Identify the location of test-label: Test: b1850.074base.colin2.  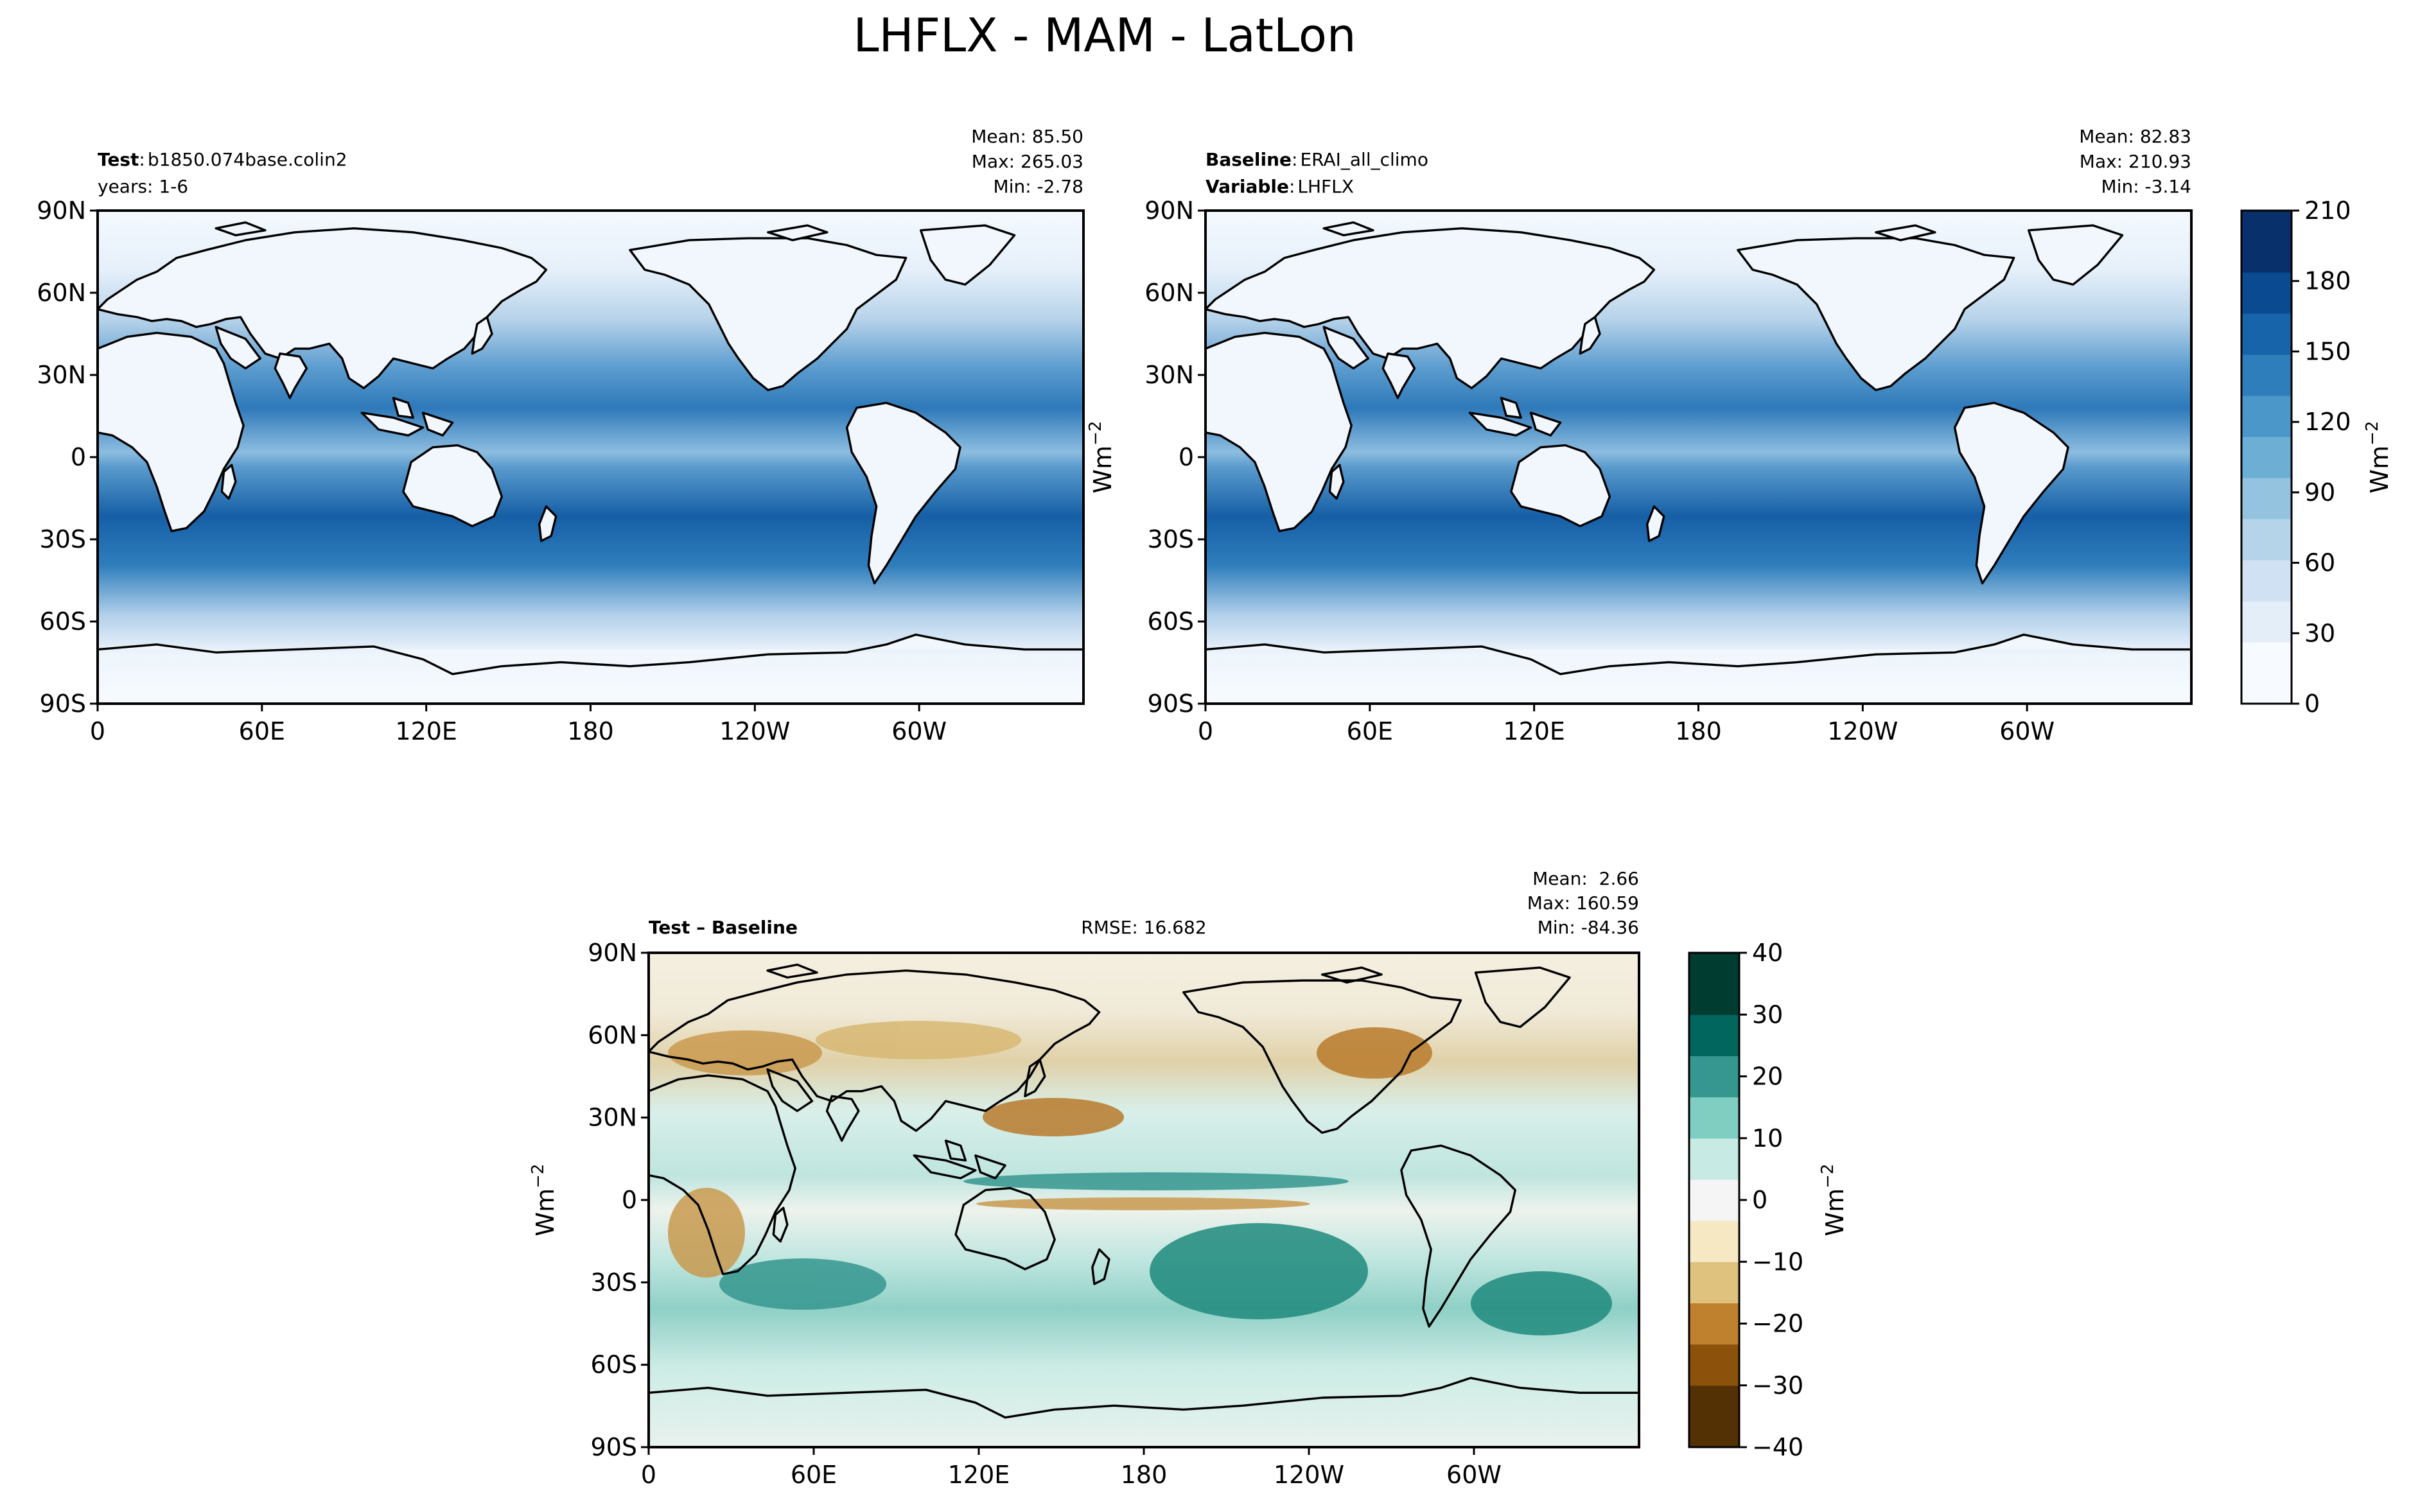
(222, 159).